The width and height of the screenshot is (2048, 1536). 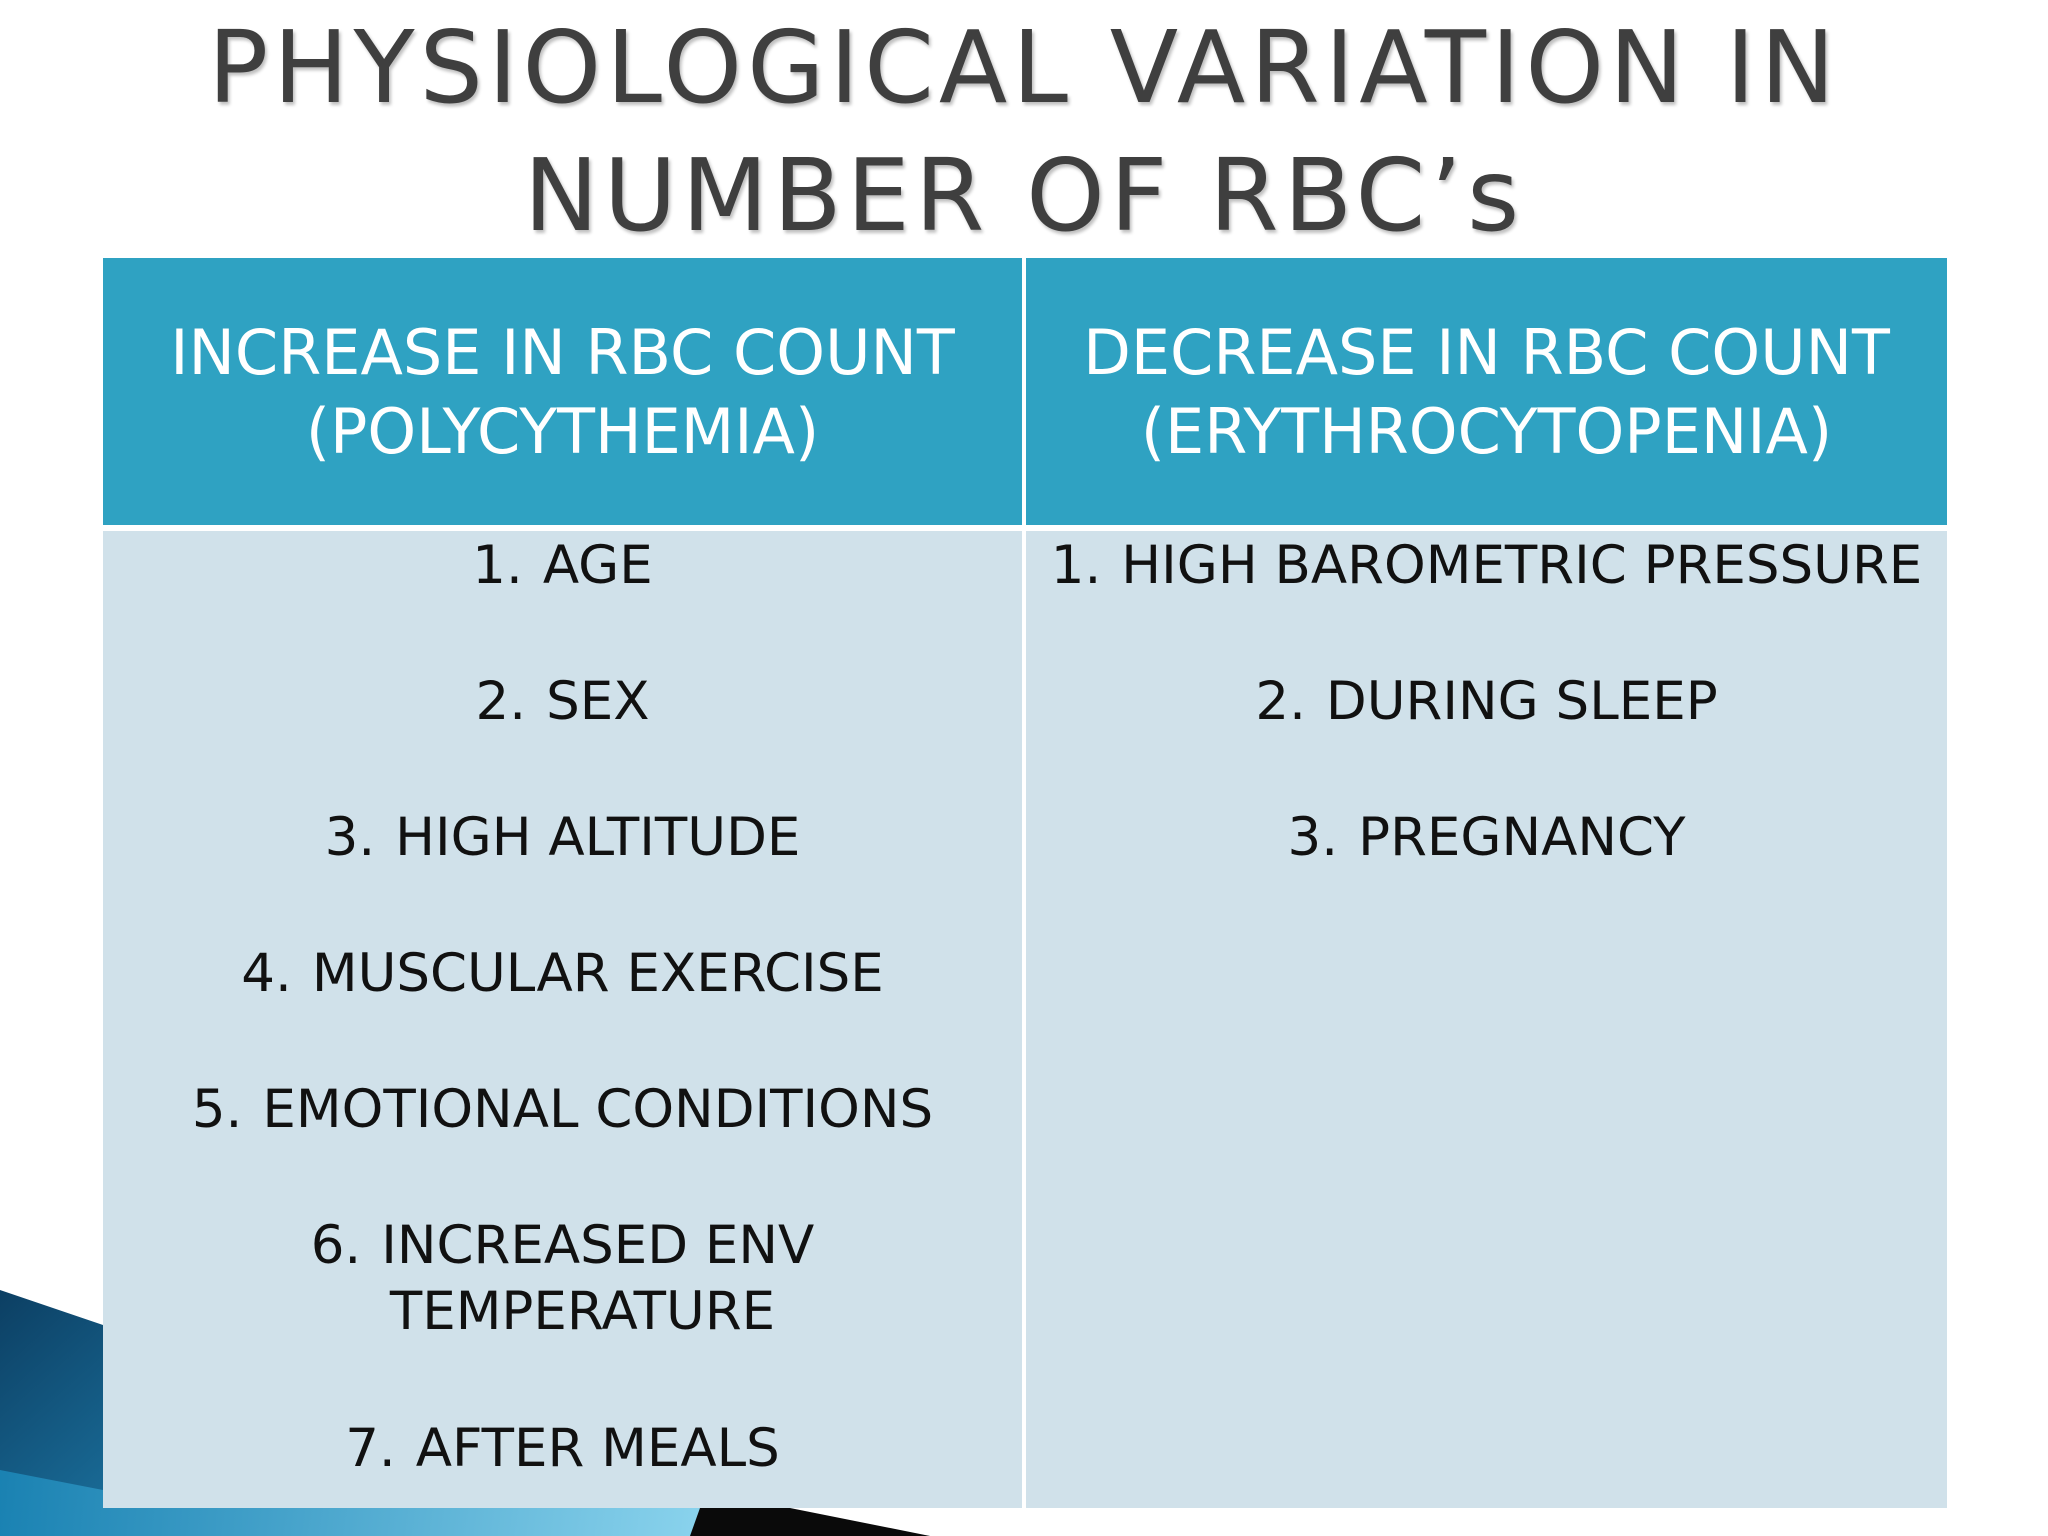 What do you see at coordinates (1486, 352) in the screenshot?
I see `decrease-header-line-1: DECREASE IN RBC COUNT` at bounding box center [1486, 352].